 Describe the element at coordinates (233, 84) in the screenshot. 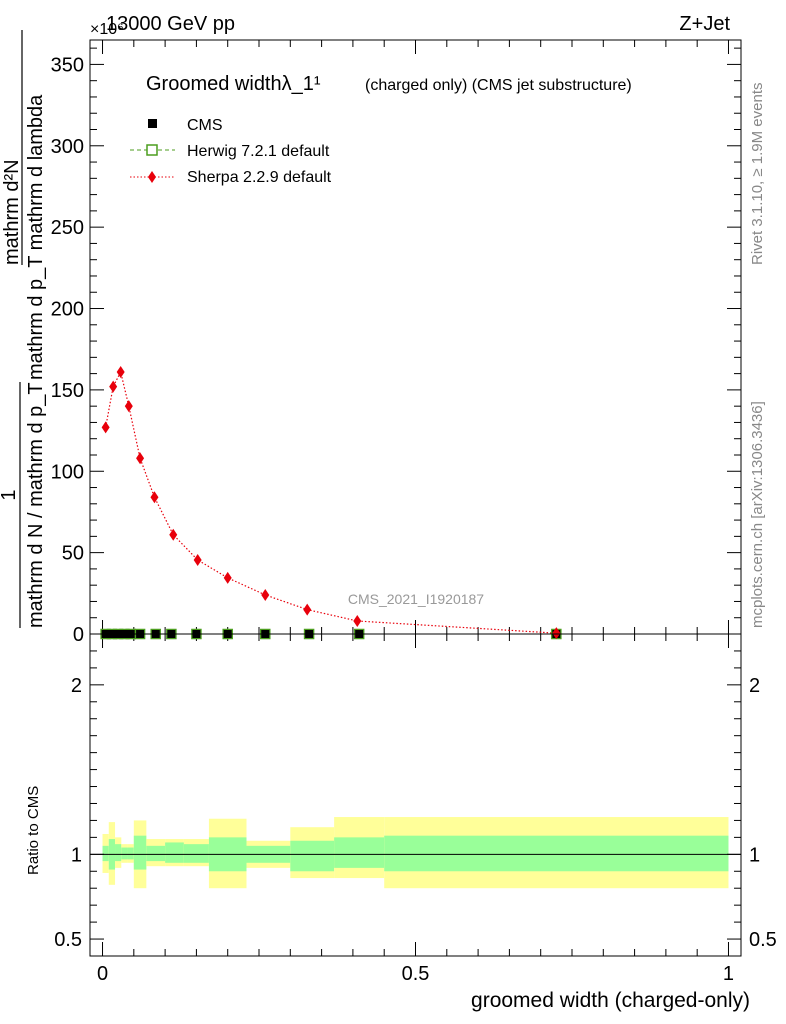

I see `chart-title: Groomed widthλ_1¹` at that location.